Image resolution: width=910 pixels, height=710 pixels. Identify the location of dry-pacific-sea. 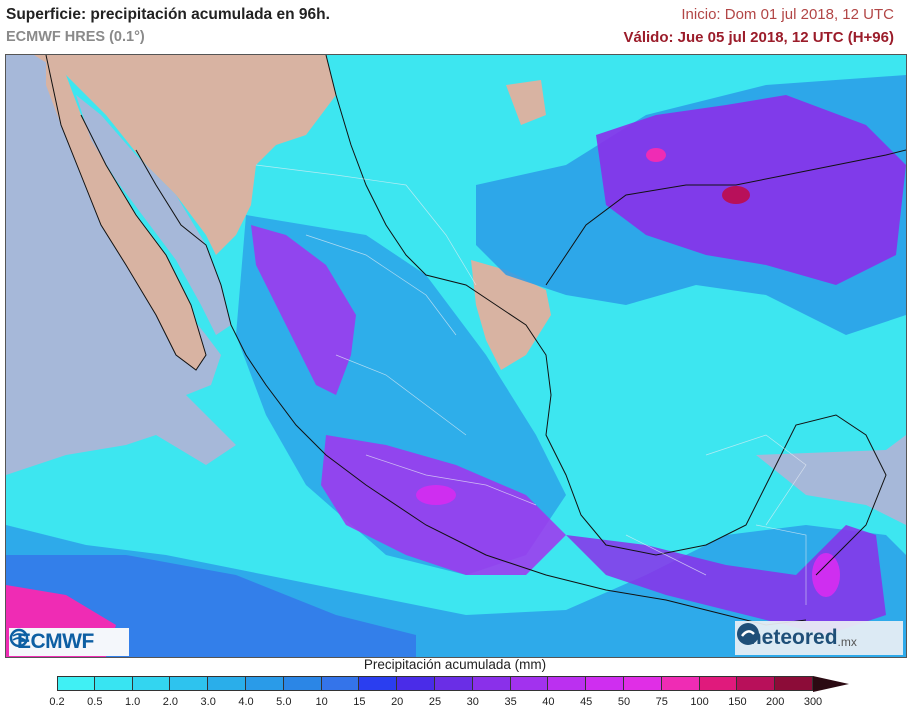
(121, 265).